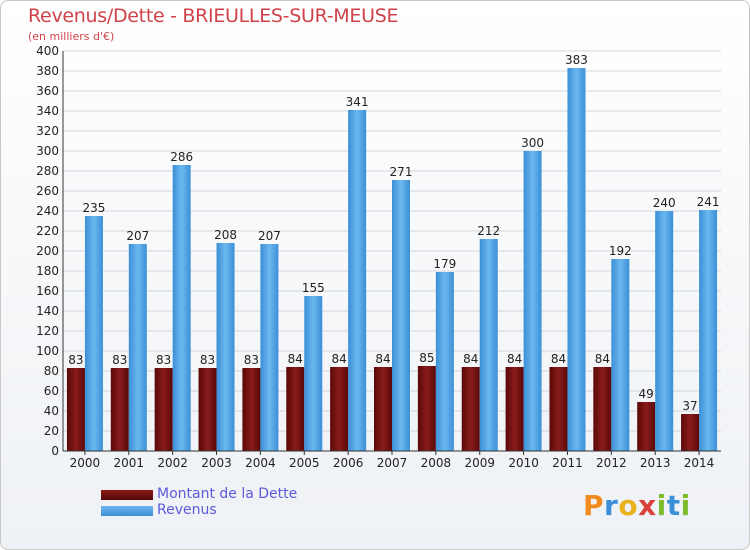 Image resolution: width=750 pixels, height=550 pixels. What do you see at coordinates (313, 373) in the screenshot?
I see `bar-revenus-2005` at bounding box center [313, 373].